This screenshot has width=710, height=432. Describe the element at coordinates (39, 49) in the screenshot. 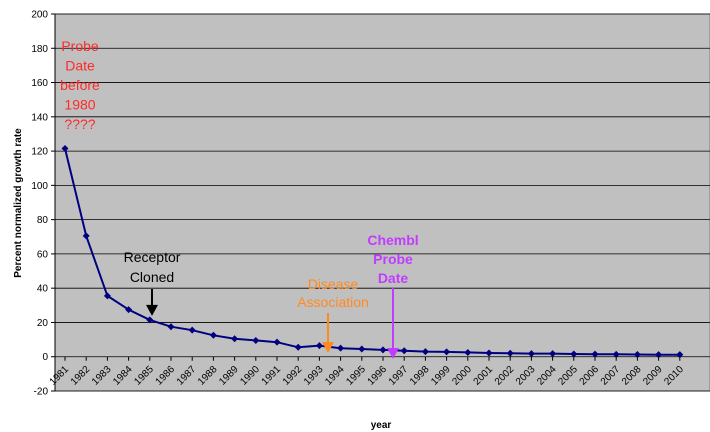

I see `y-tick-label: 180` at that location.